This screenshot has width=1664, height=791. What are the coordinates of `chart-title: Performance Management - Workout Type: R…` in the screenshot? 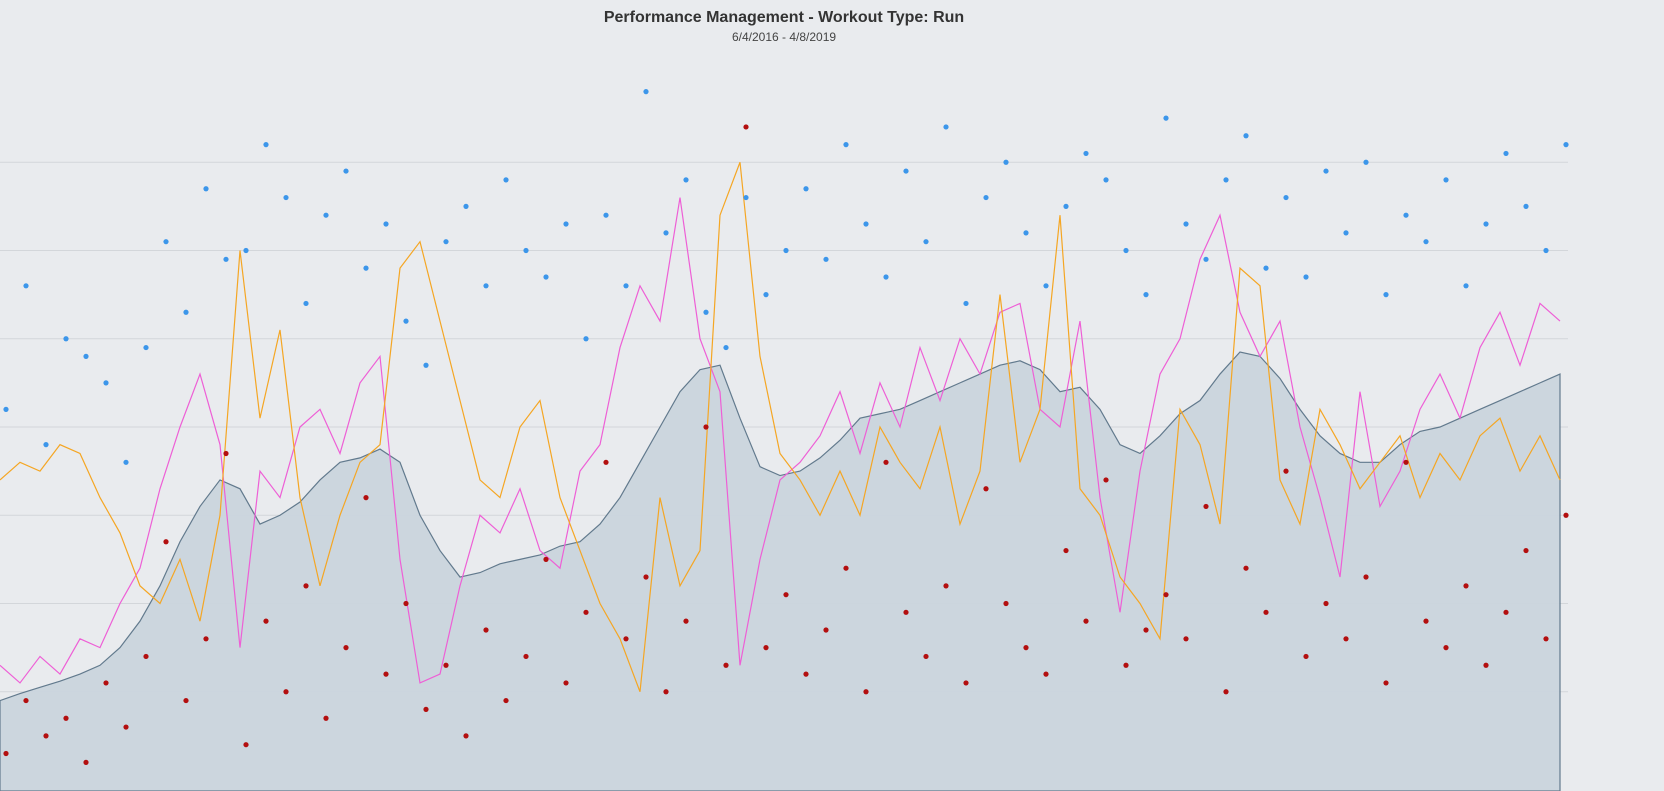 It's located at (784, 17).